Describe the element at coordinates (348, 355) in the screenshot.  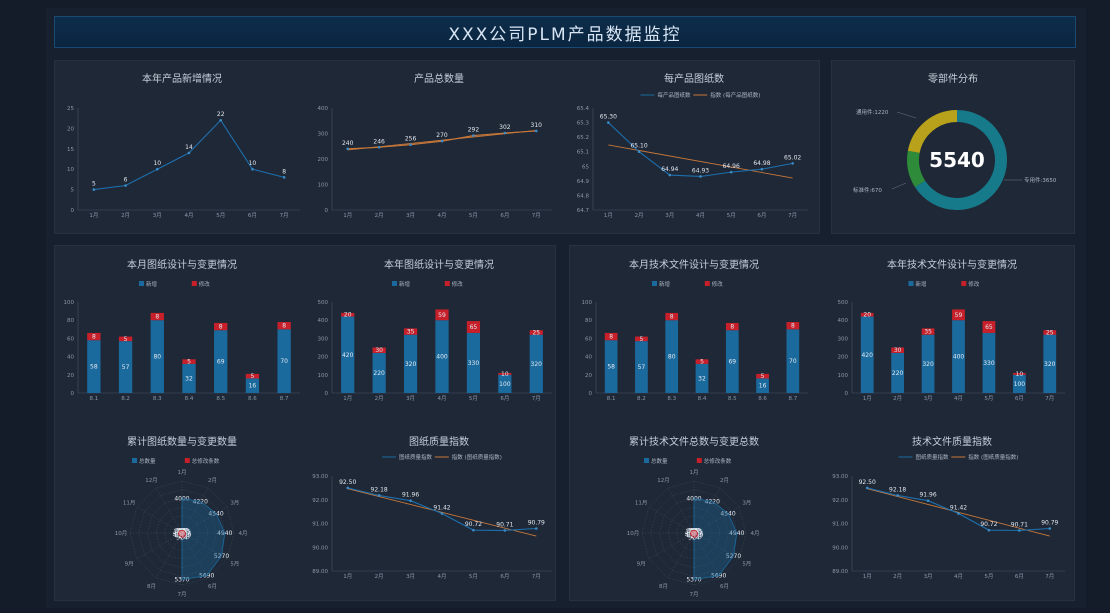
I see `bar-value-label: 420` at that location.